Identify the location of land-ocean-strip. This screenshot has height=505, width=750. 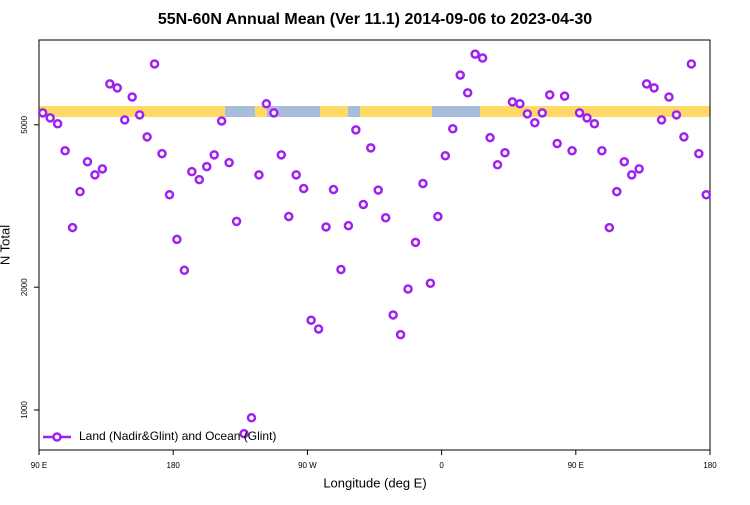
(374, 111).